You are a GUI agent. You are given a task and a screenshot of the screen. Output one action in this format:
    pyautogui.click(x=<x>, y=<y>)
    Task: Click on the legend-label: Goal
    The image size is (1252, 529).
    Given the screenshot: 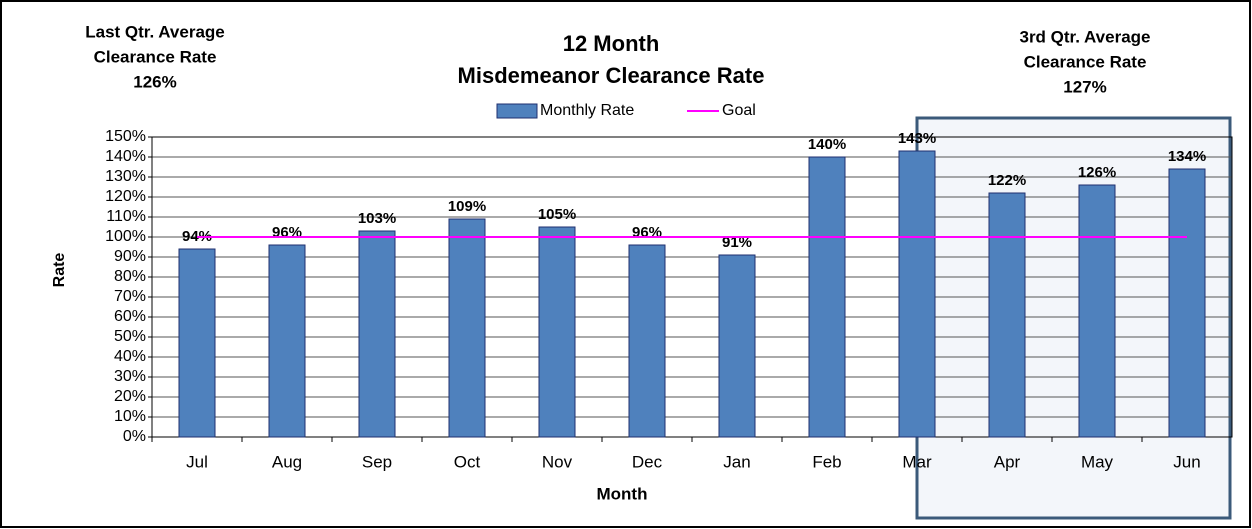 What is the action you would take?
    pyautogui.click(x=739, y=110)
    